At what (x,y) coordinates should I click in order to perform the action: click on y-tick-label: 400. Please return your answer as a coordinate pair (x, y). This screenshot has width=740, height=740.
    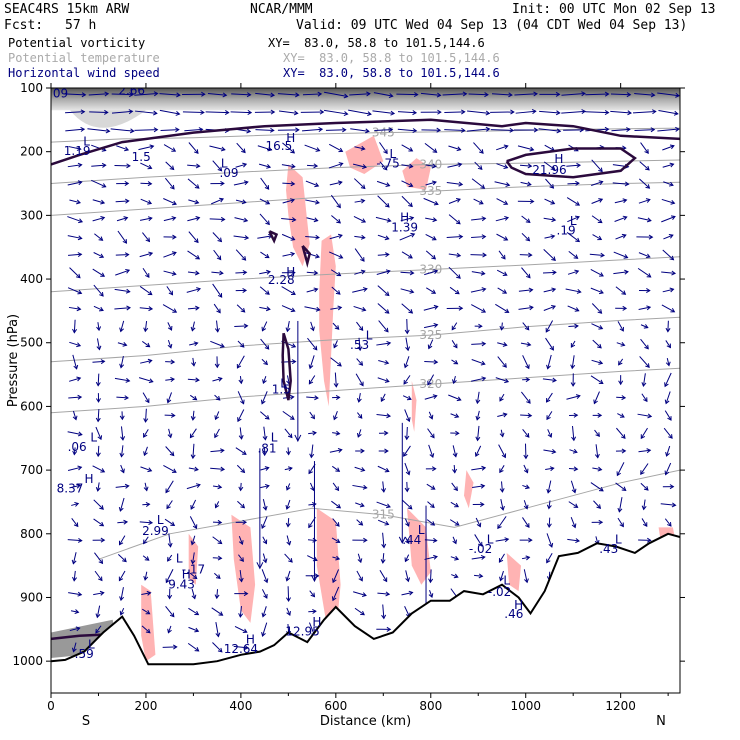
    Looking at the image, I should click on (31, 279).